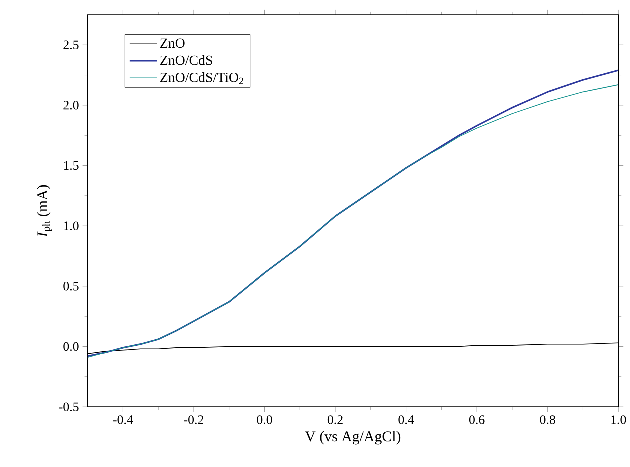  Describe the element at coordinates (335, 420) in the screenshot. I see `x-tick-label: 0.2` at that location.